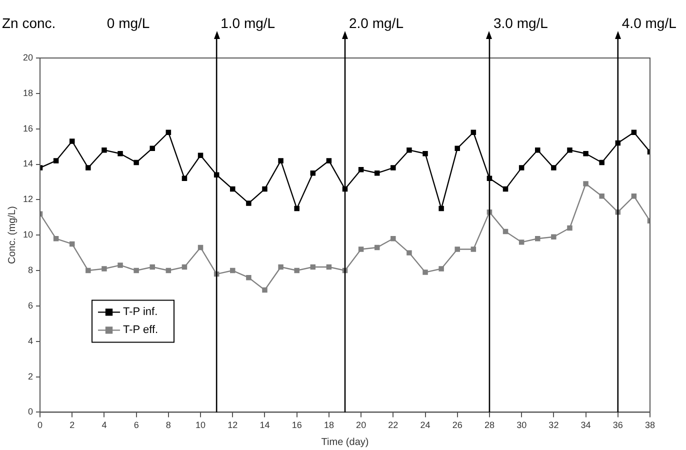 Image resolution: width=686 pixels, height=450 pixels. Describe the element at coordinates (168, 425) in the screenshot. I see `x-tick-label: 8` at that location.